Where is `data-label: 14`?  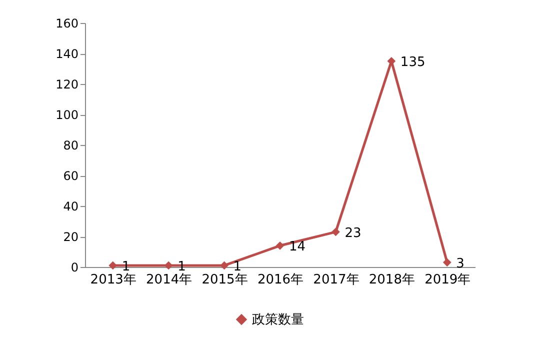 data-label: 14 is located at coordinates (297, 247).